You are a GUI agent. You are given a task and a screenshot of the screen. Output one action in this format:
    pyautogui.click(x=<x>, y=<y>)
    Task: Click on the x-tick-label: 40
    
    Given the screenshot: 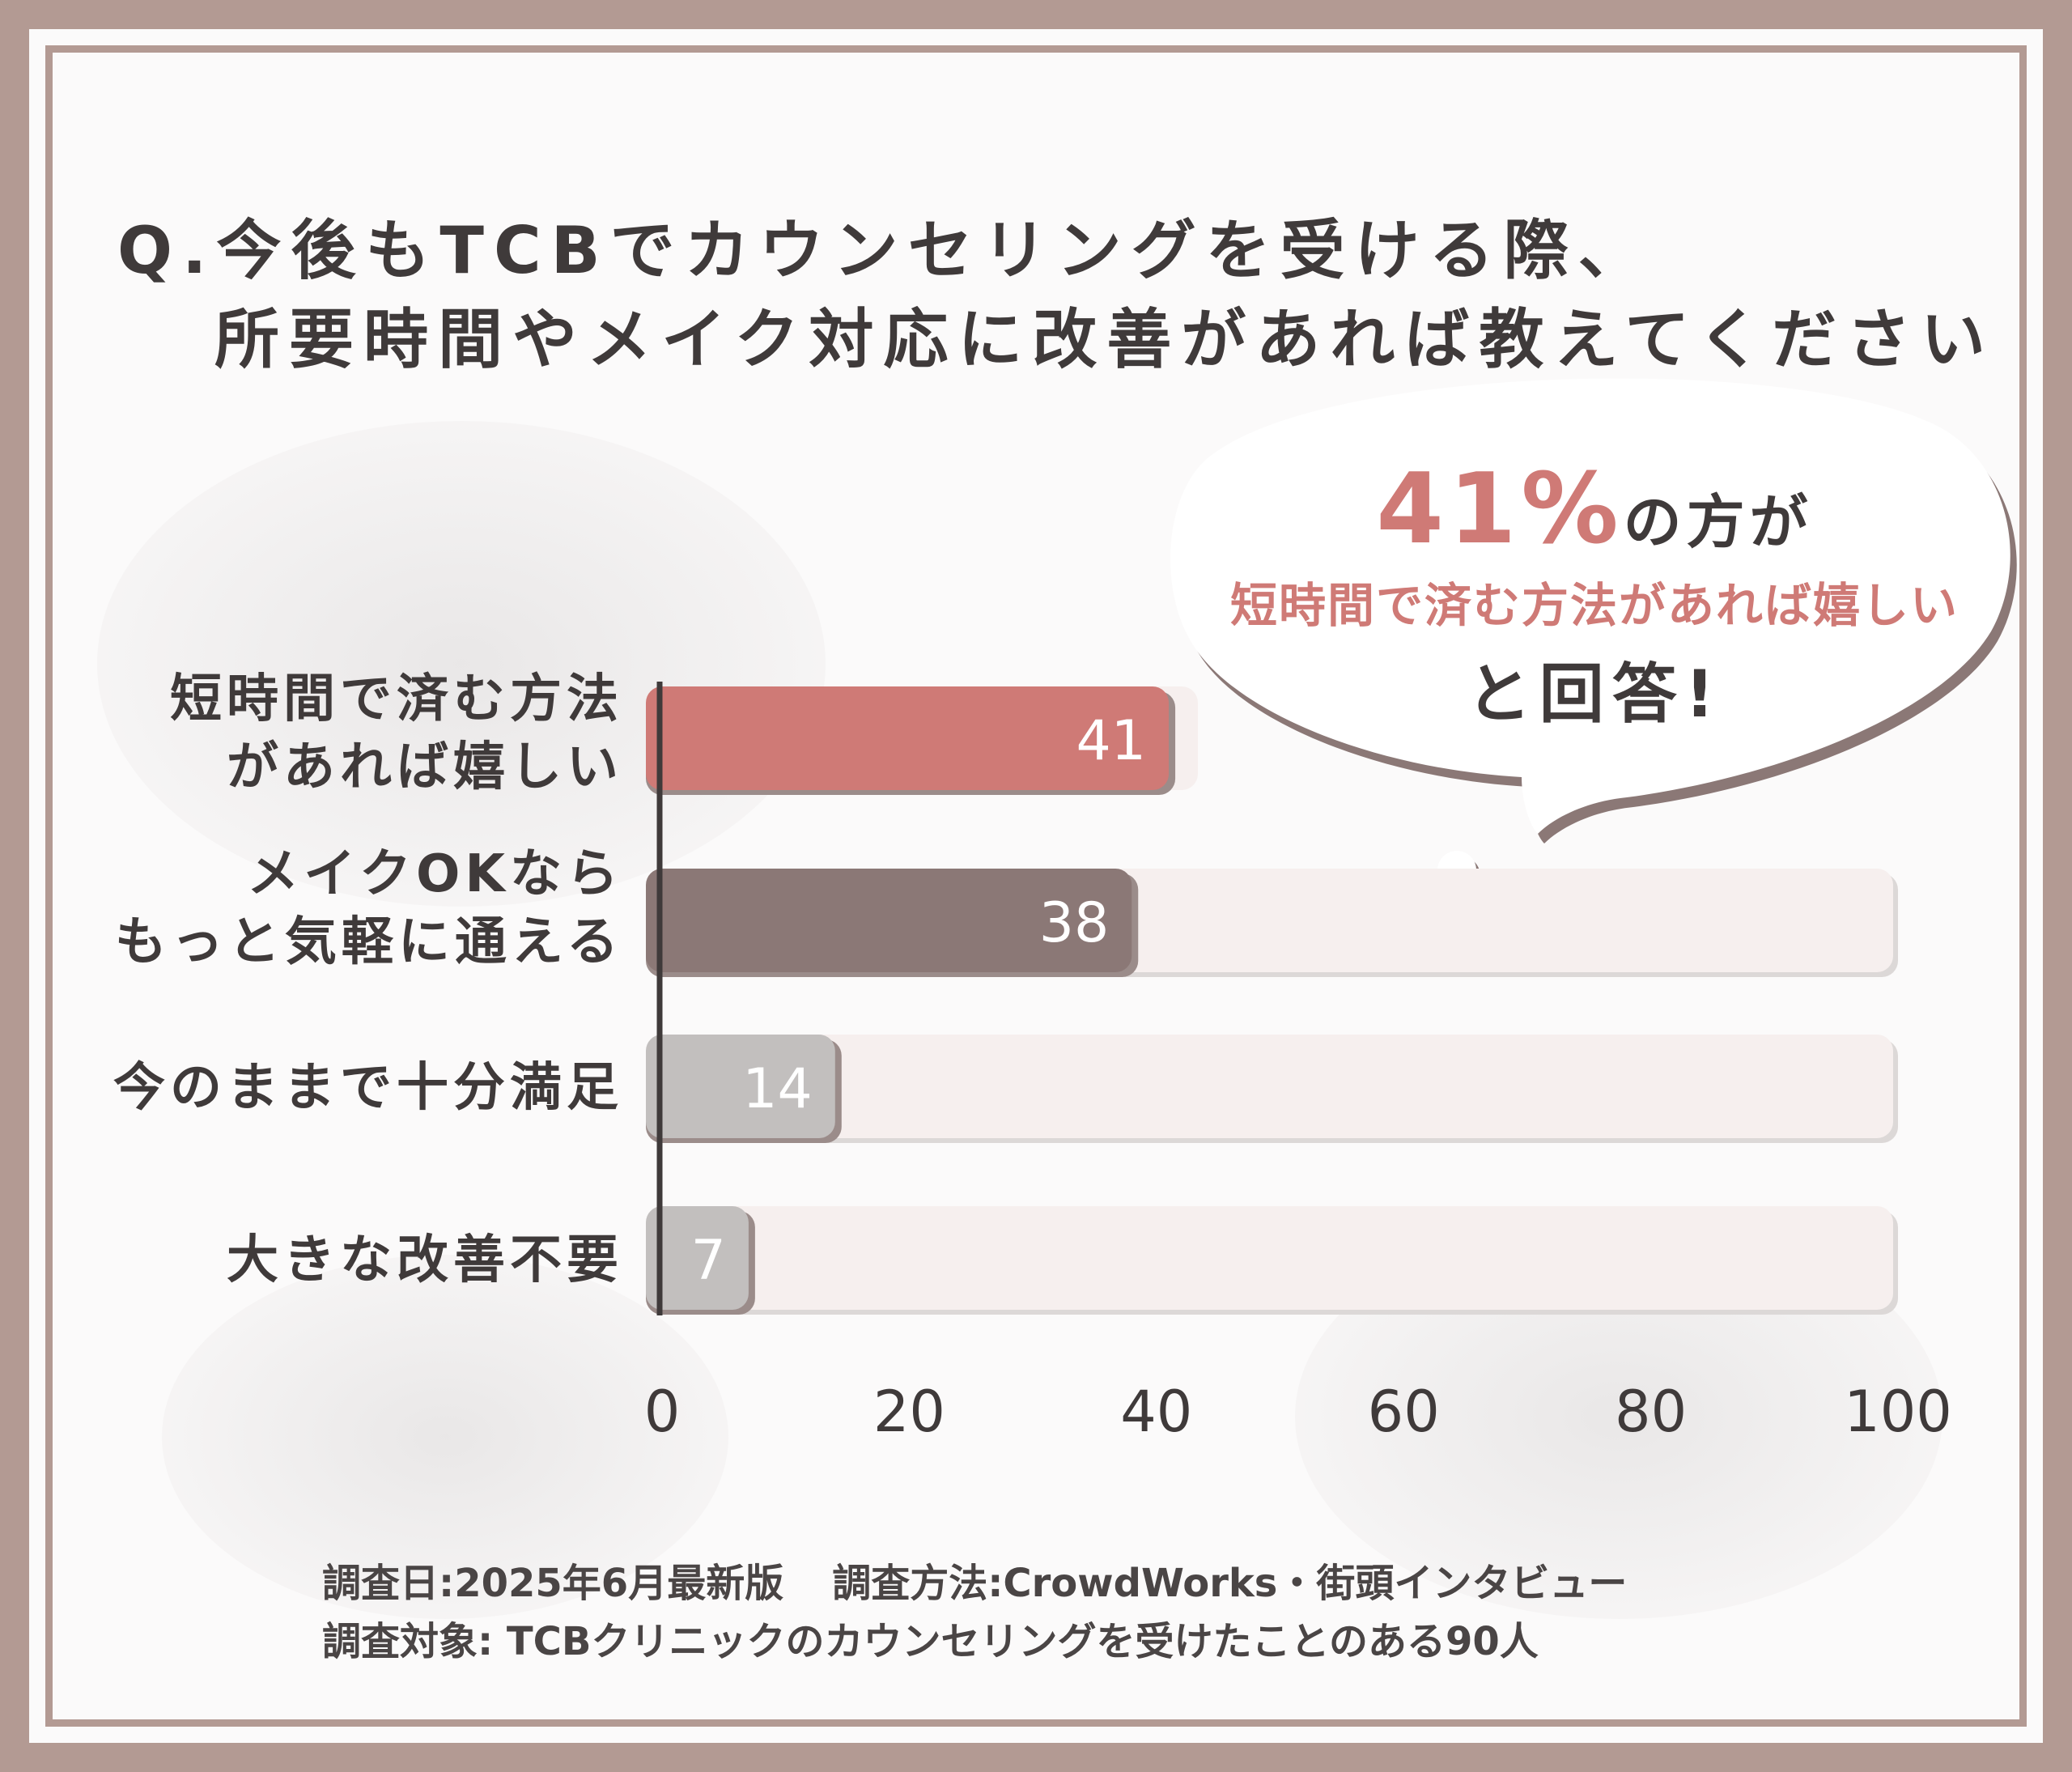 What is the action you would take?
    pyautogui.click(x=1156, y=1412)
    